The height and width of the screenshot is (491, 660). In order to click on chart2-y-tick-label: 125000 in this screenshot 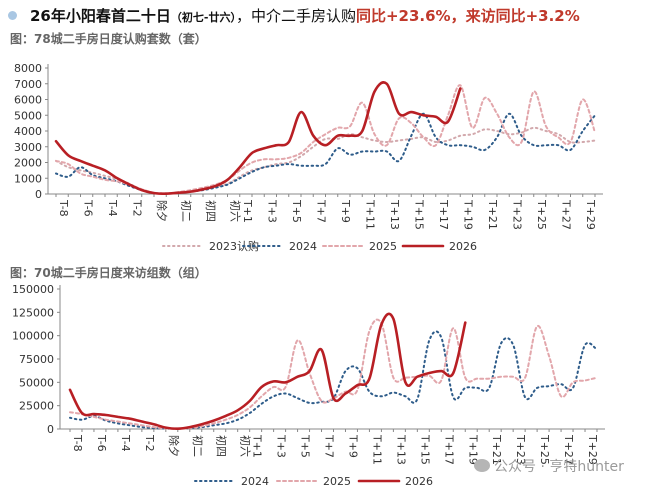, I will do `click(33, 312)`.